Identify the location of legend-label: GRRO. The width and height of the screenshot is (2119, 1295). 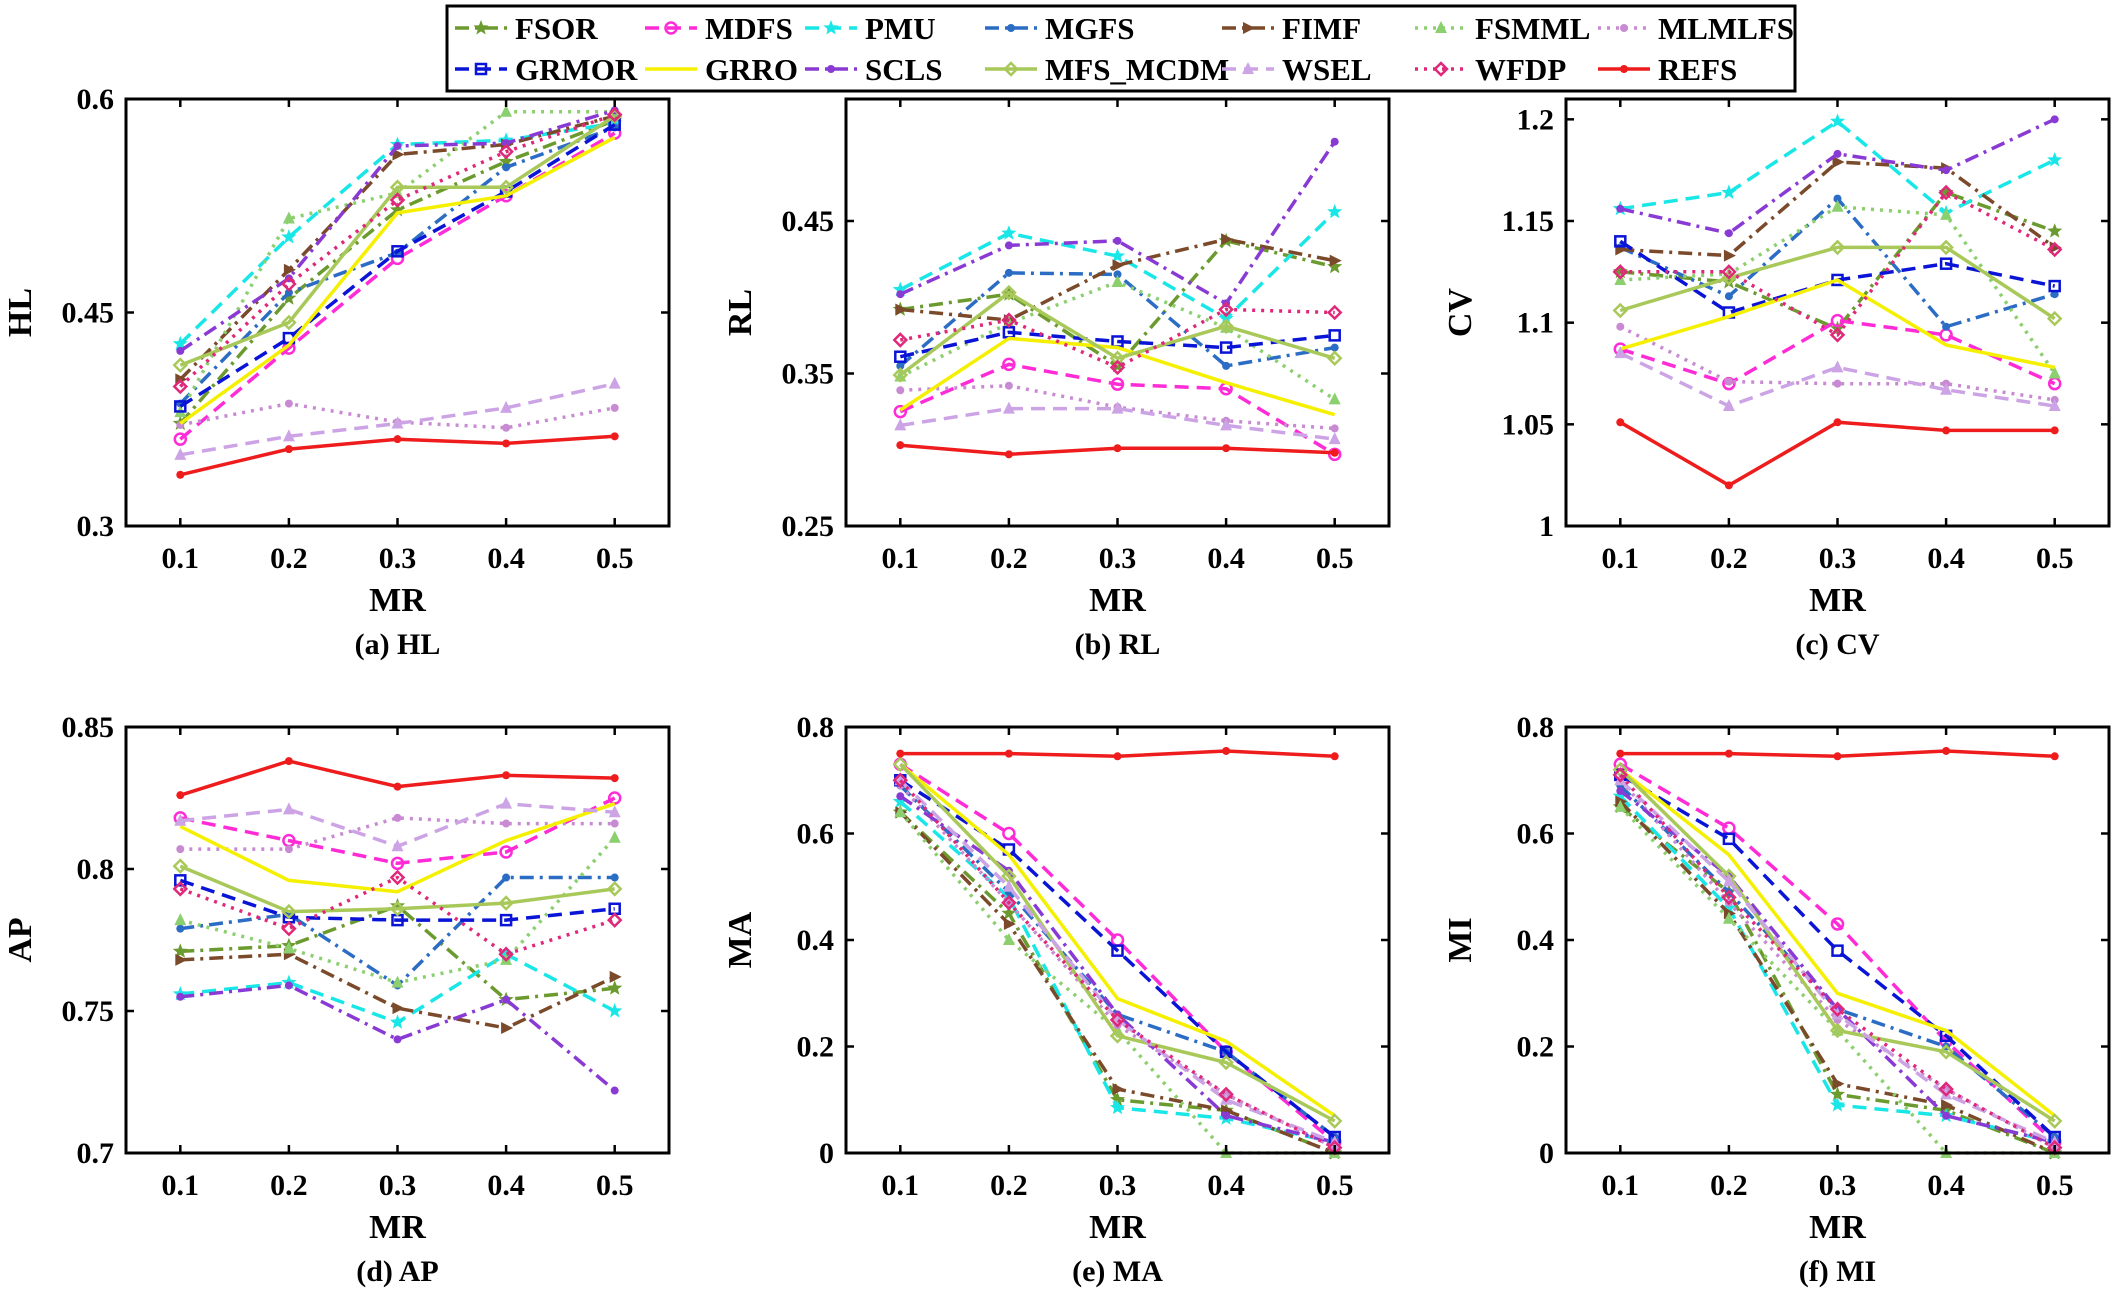
(751, 69).